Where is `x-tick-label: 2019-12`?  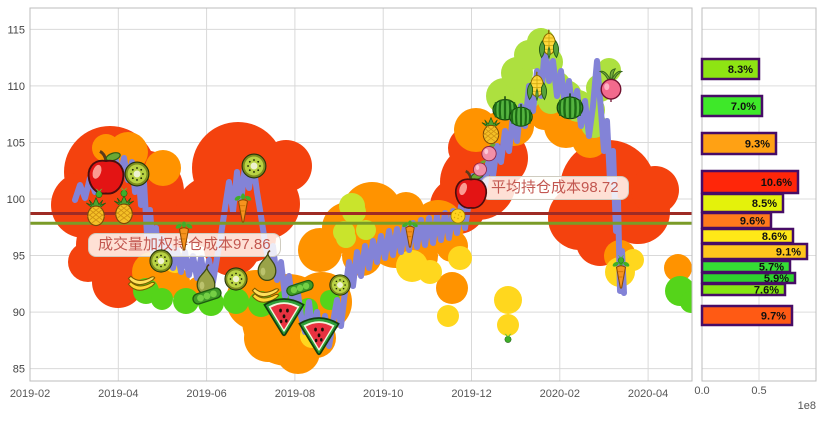
x-tick-label: 2019-12 is located at coordinates (471, 394).